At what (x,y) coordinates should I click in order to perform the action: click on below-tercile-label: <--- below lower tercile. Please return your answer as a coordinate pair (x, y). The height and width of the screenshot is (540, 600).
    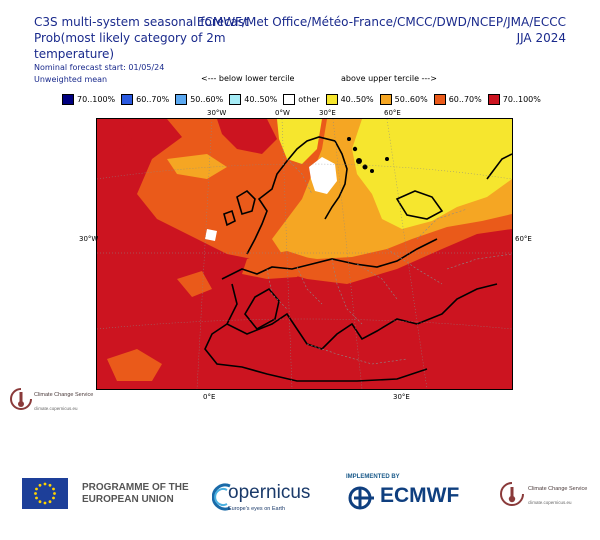
    Looking at the image, I should click on (248, 78).